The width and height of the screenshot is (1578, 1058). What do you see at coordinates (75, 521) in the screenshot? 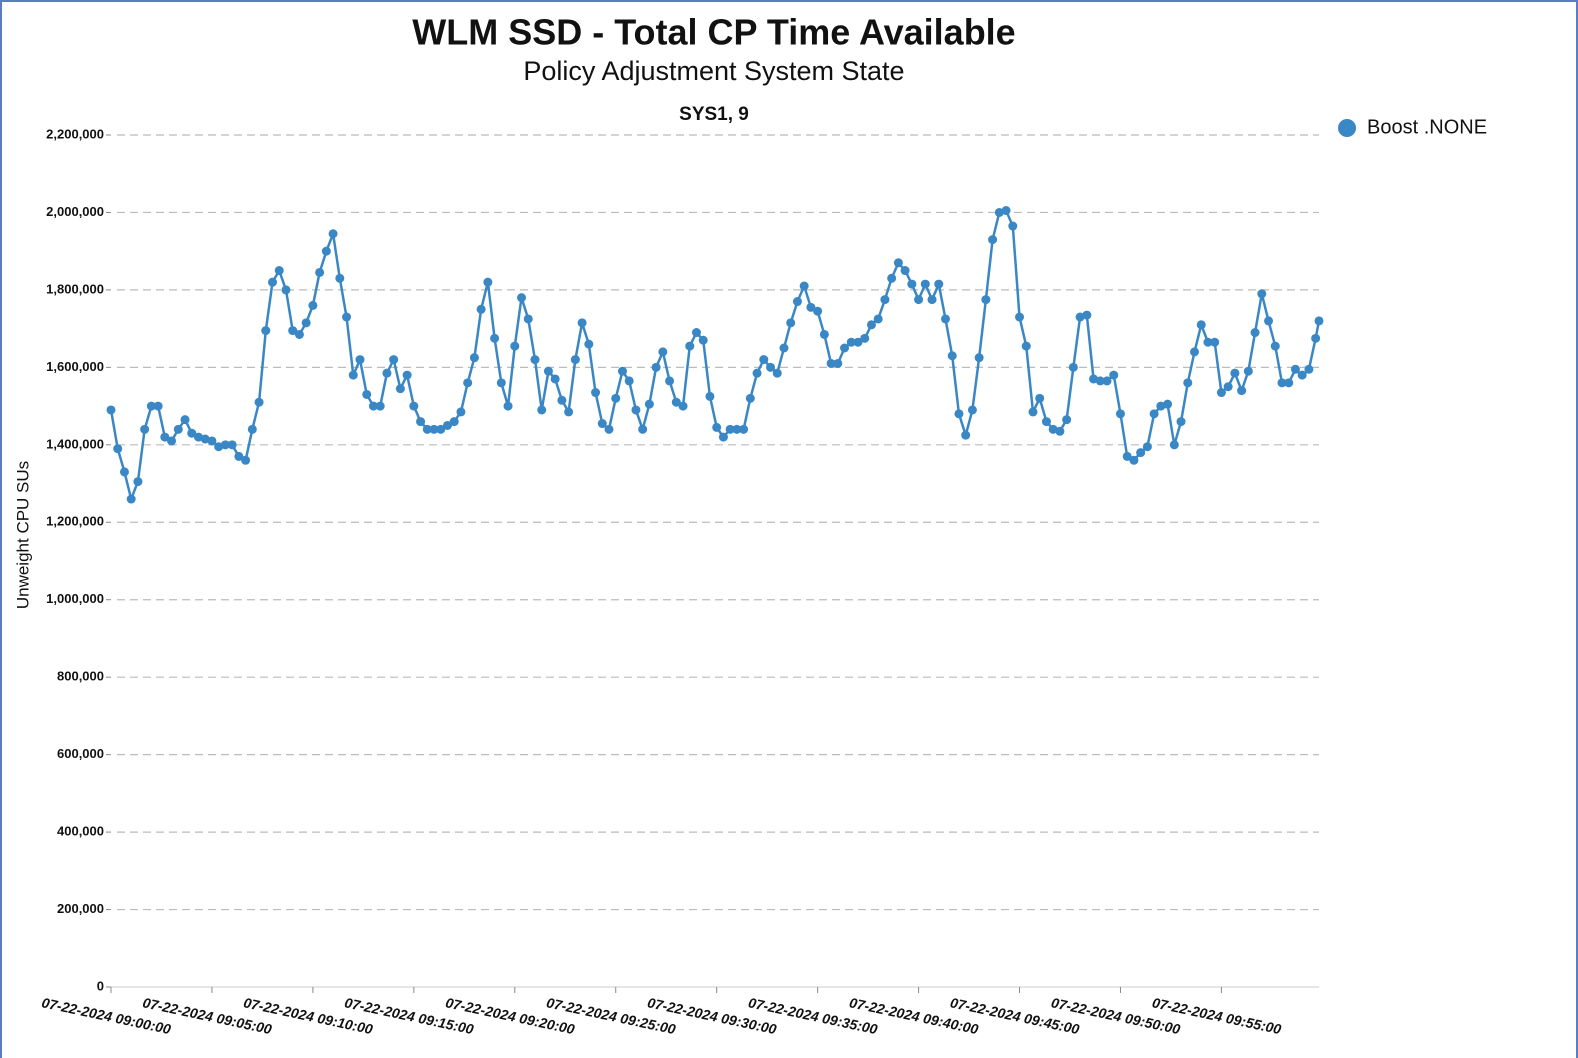
I see `y-tick-label: 1,200,000` at bounding box center [75, 521].